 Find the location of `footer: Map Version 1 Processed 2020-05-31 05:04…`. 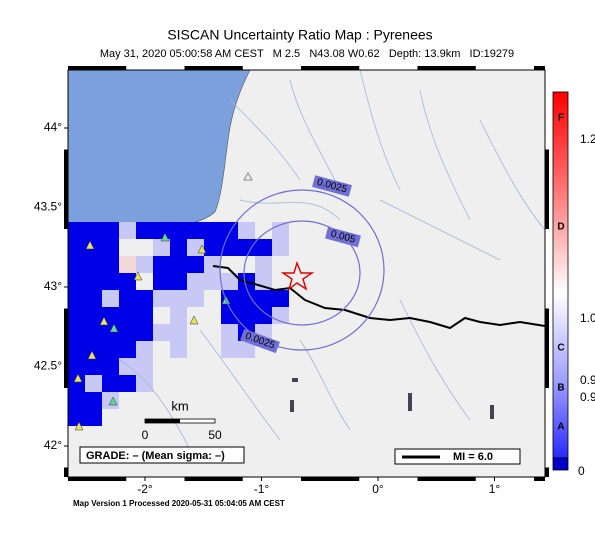

footer: Map Version 1 Processed 2020-05-31 05:04… is located at coordinates (179, 503).